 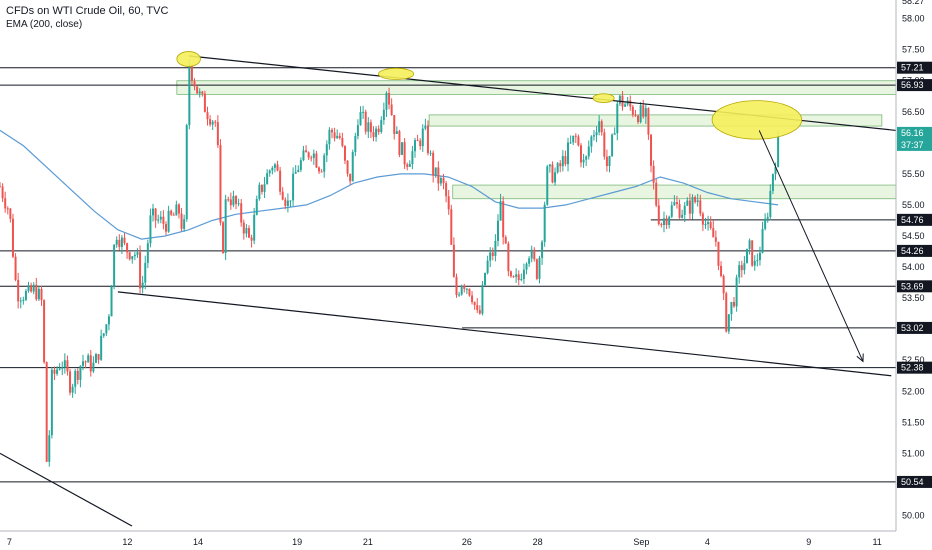 What do you see at coordinates (912, 68) in the screenshot?
I see `level-badge-label: 57.21` at bounding box center [912, 68].